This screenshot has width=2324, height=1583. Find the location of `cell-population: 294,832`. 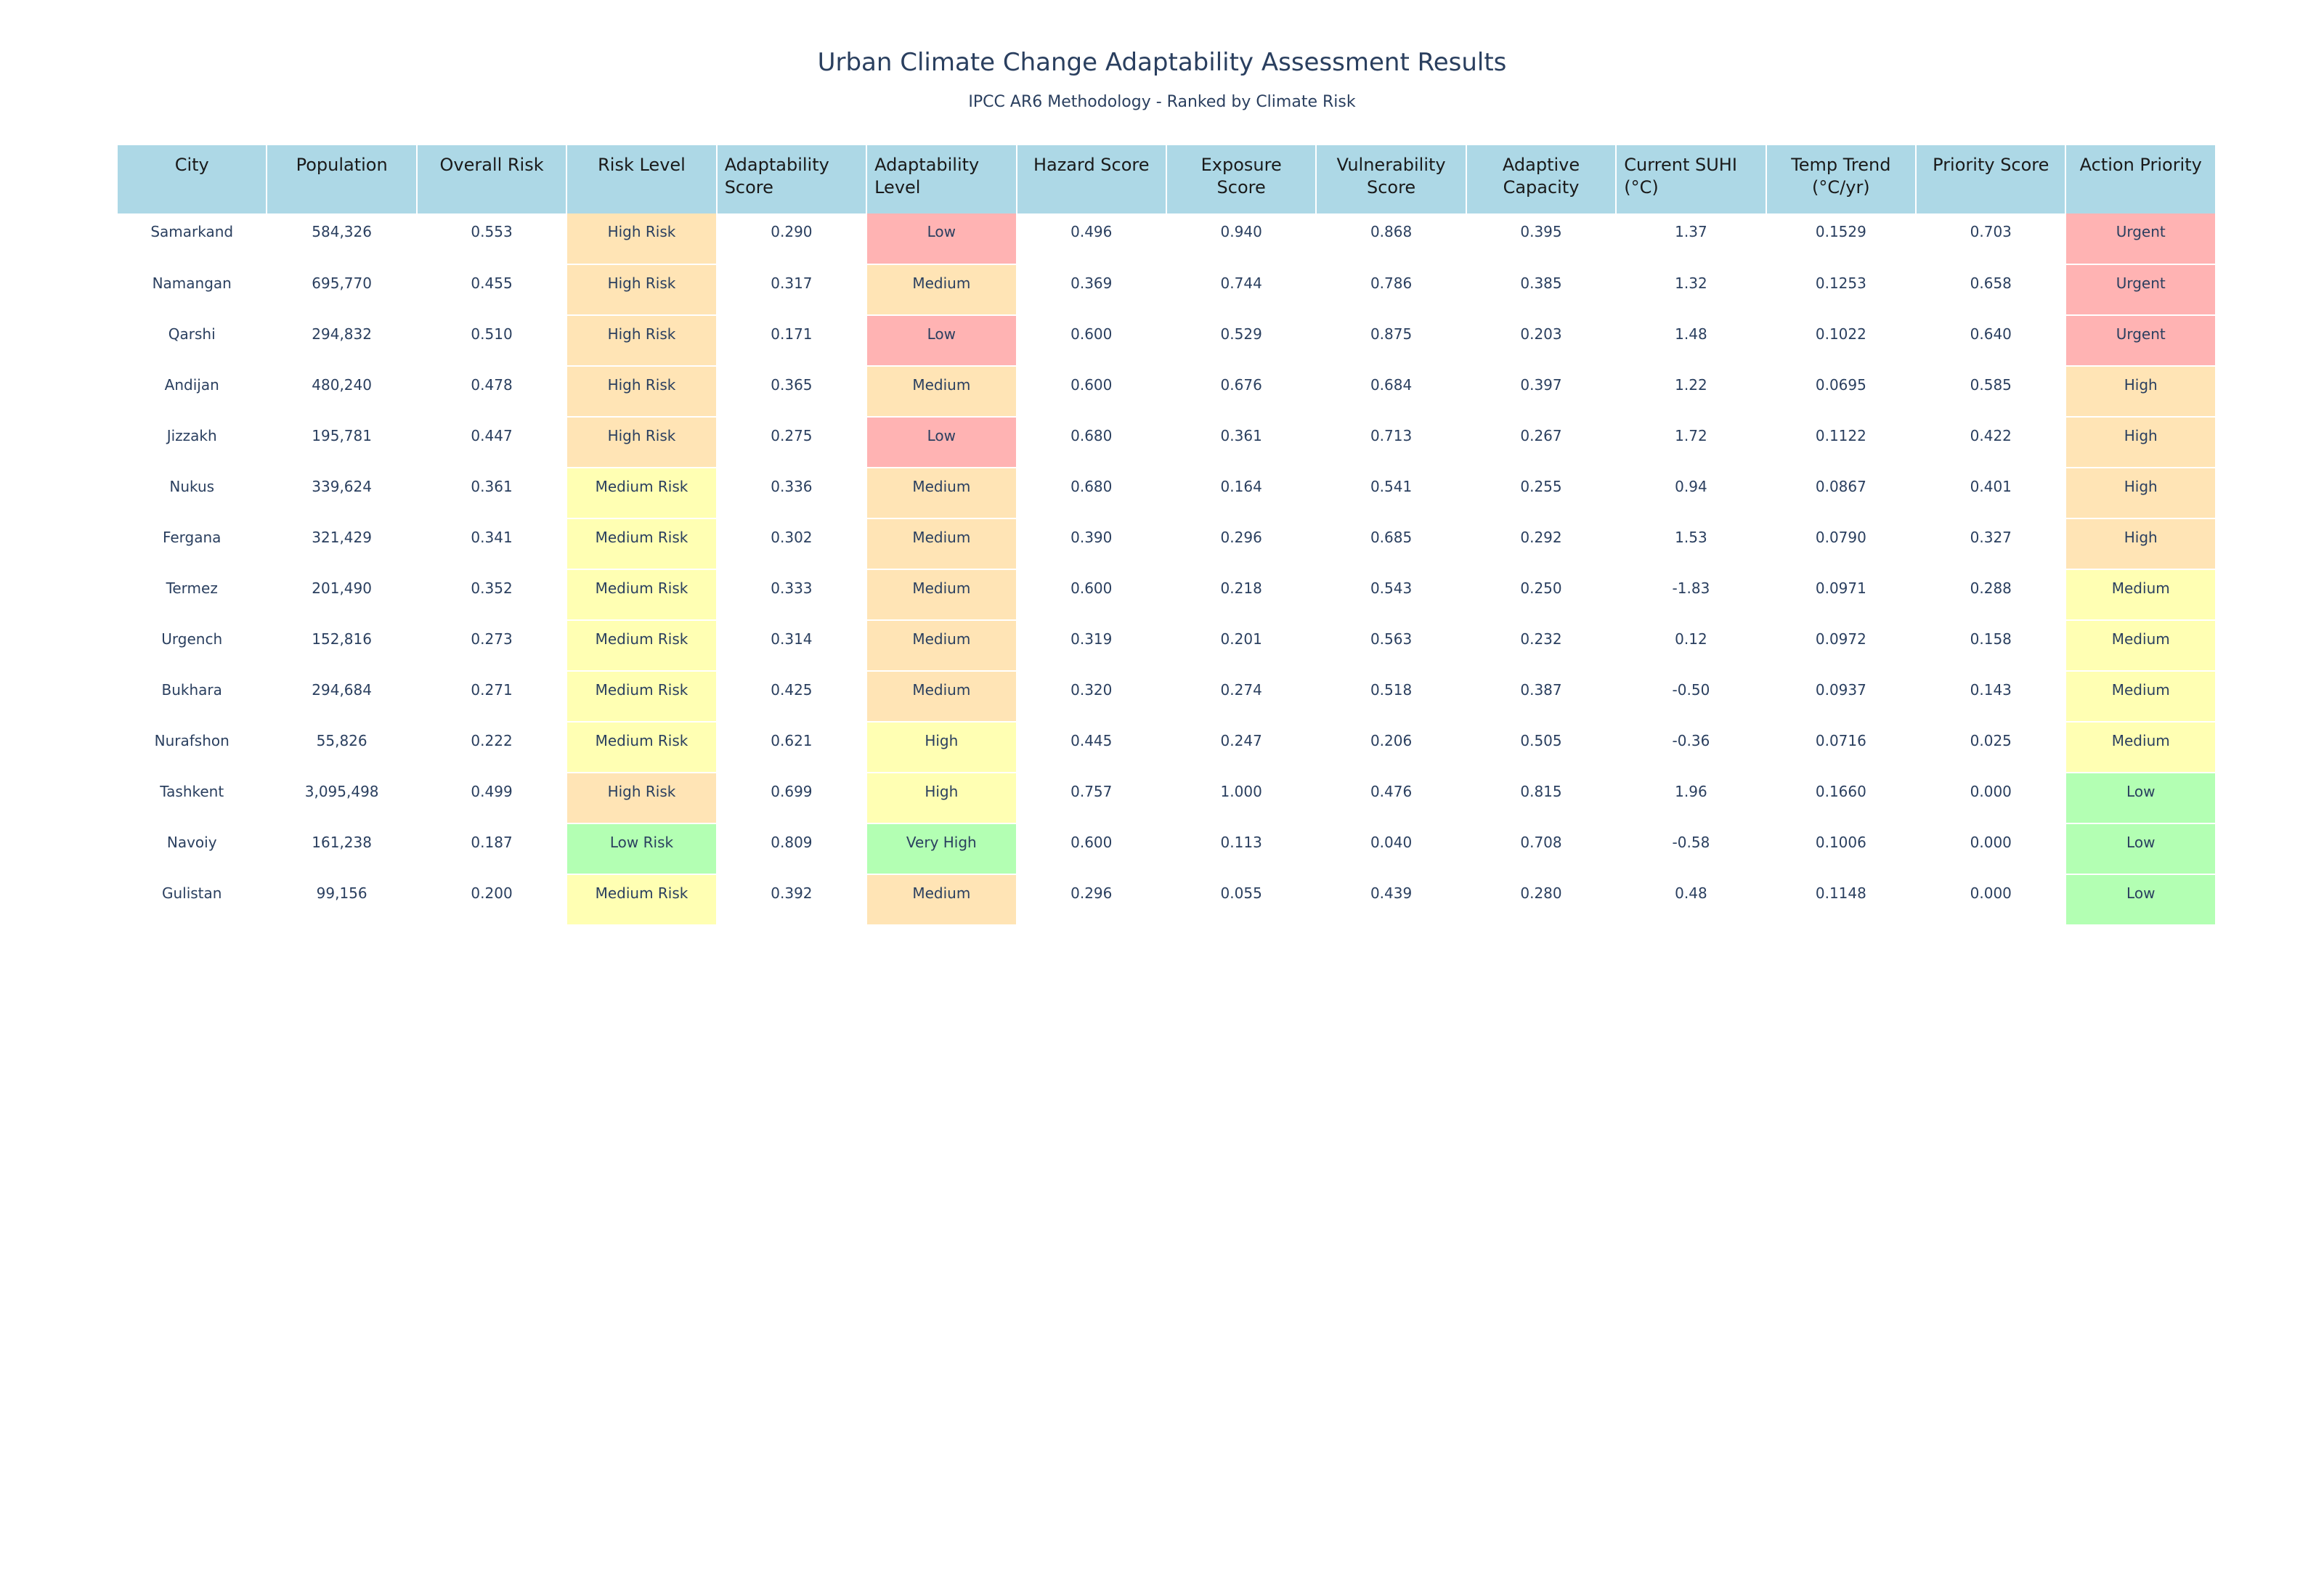

cell-population: 294,832 is located at coordinates (342, 341).